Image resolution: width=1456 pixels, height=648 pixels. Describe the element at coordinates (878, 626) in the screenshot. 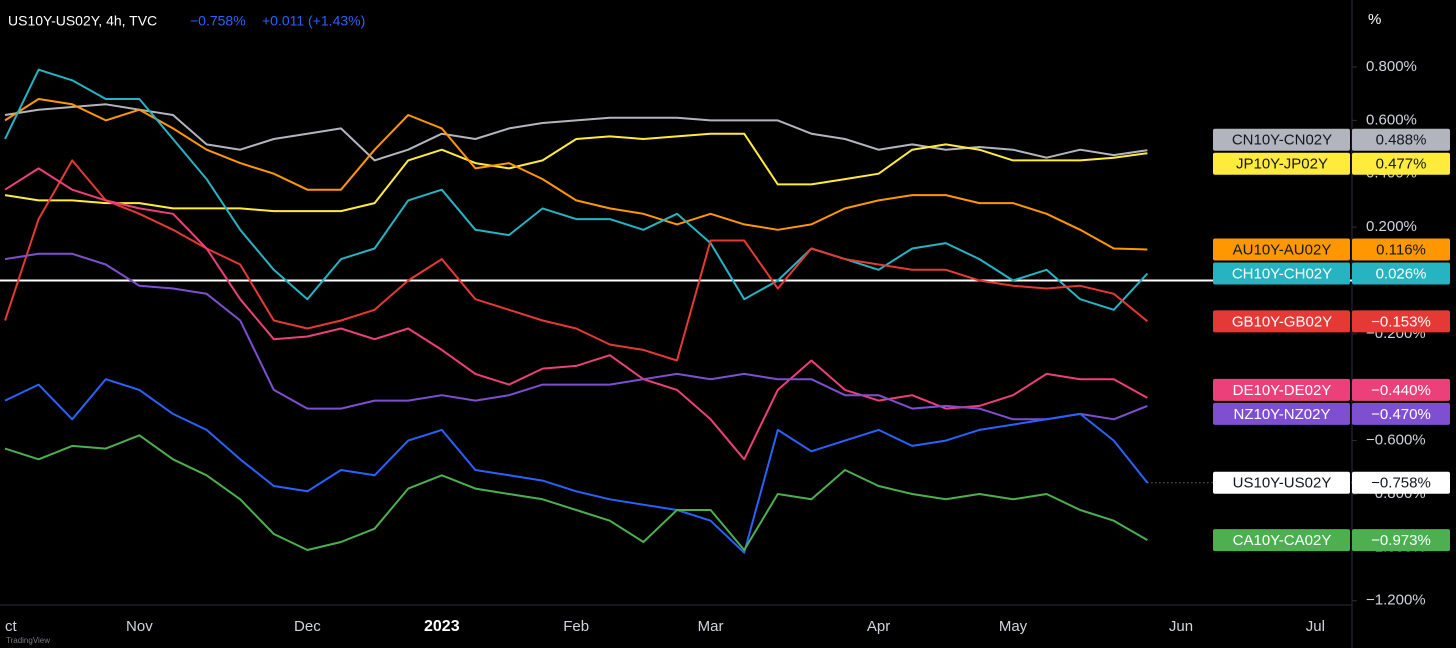

I see `x-tick-label: Apr` at that location.